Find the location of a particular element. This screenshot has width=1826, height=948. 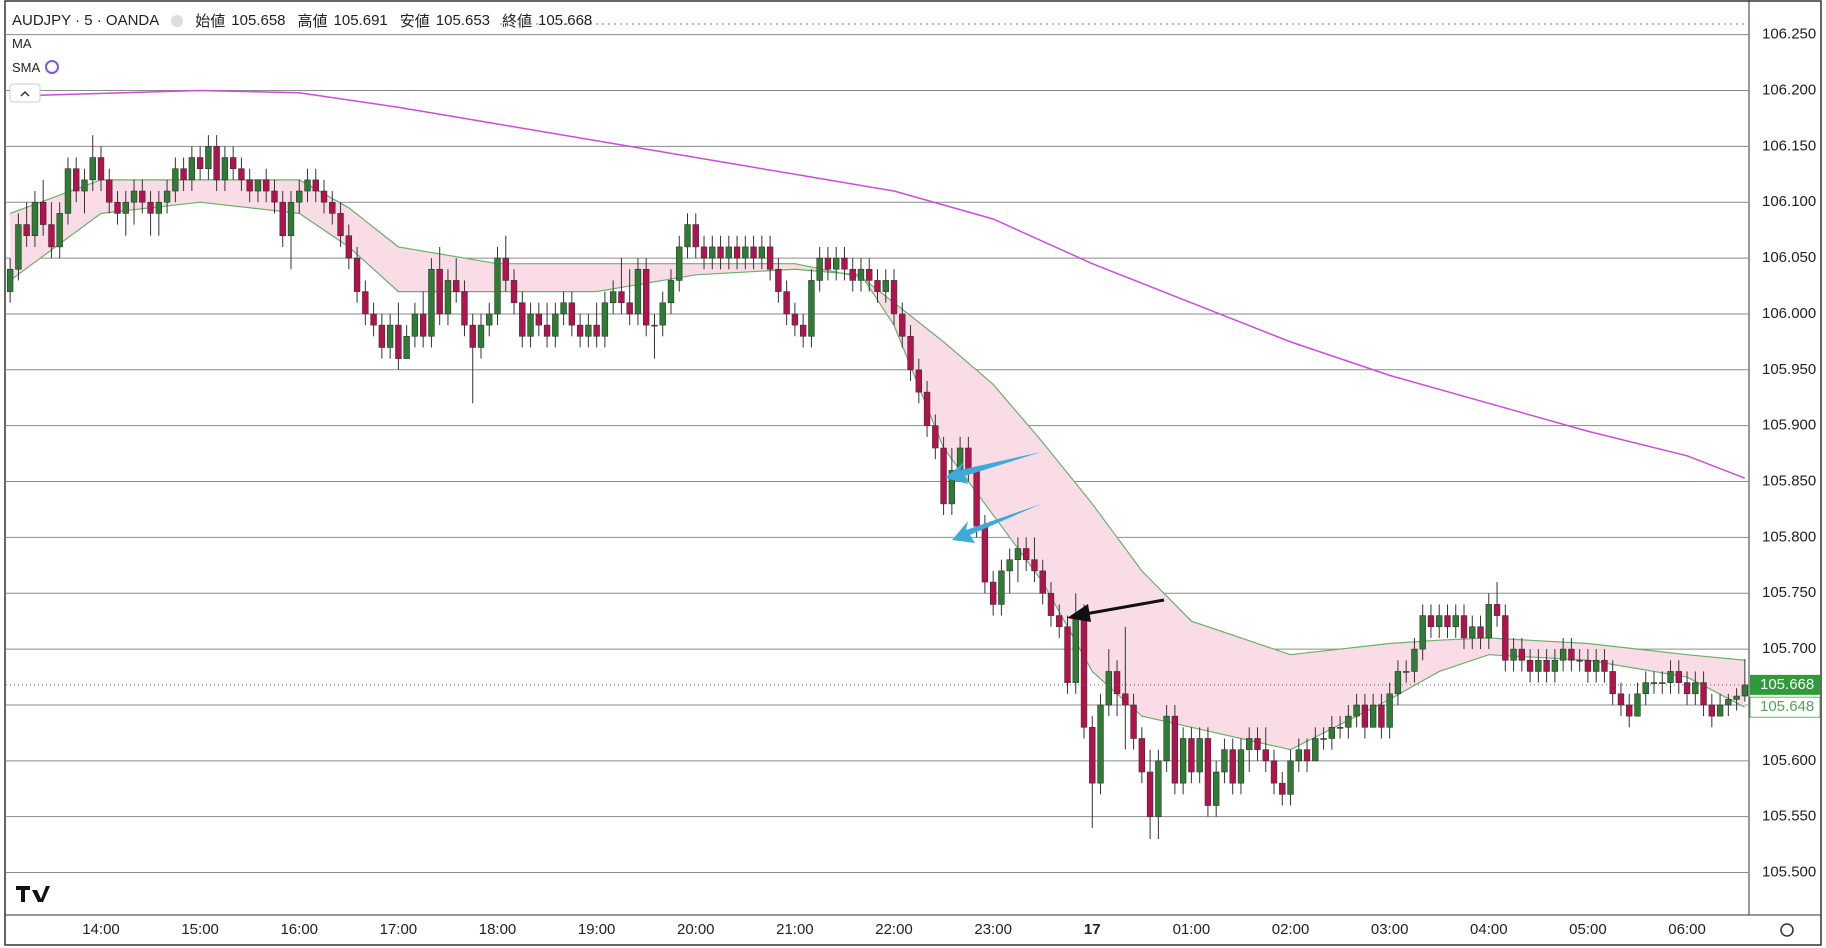

y-tick-label: 105.750 is located at coordinates (1789, 592).